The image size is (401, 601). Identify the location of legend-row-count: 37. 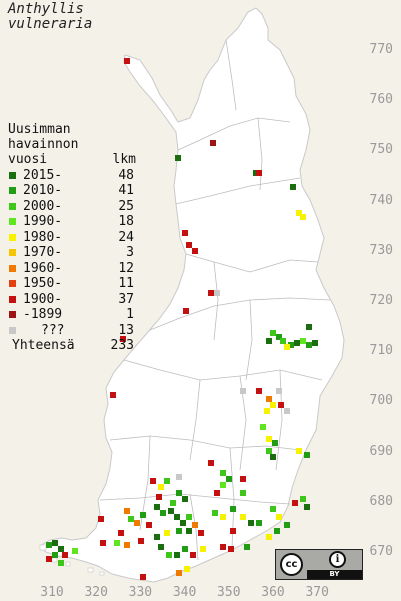
(126, 299).